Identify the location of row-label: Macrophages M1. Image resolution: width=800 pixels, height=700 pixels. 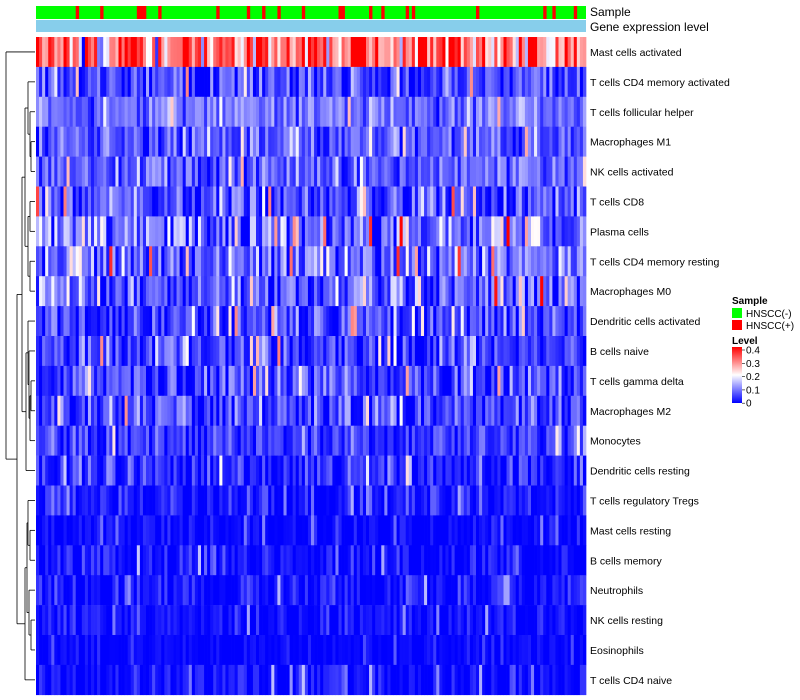
(630, 143).